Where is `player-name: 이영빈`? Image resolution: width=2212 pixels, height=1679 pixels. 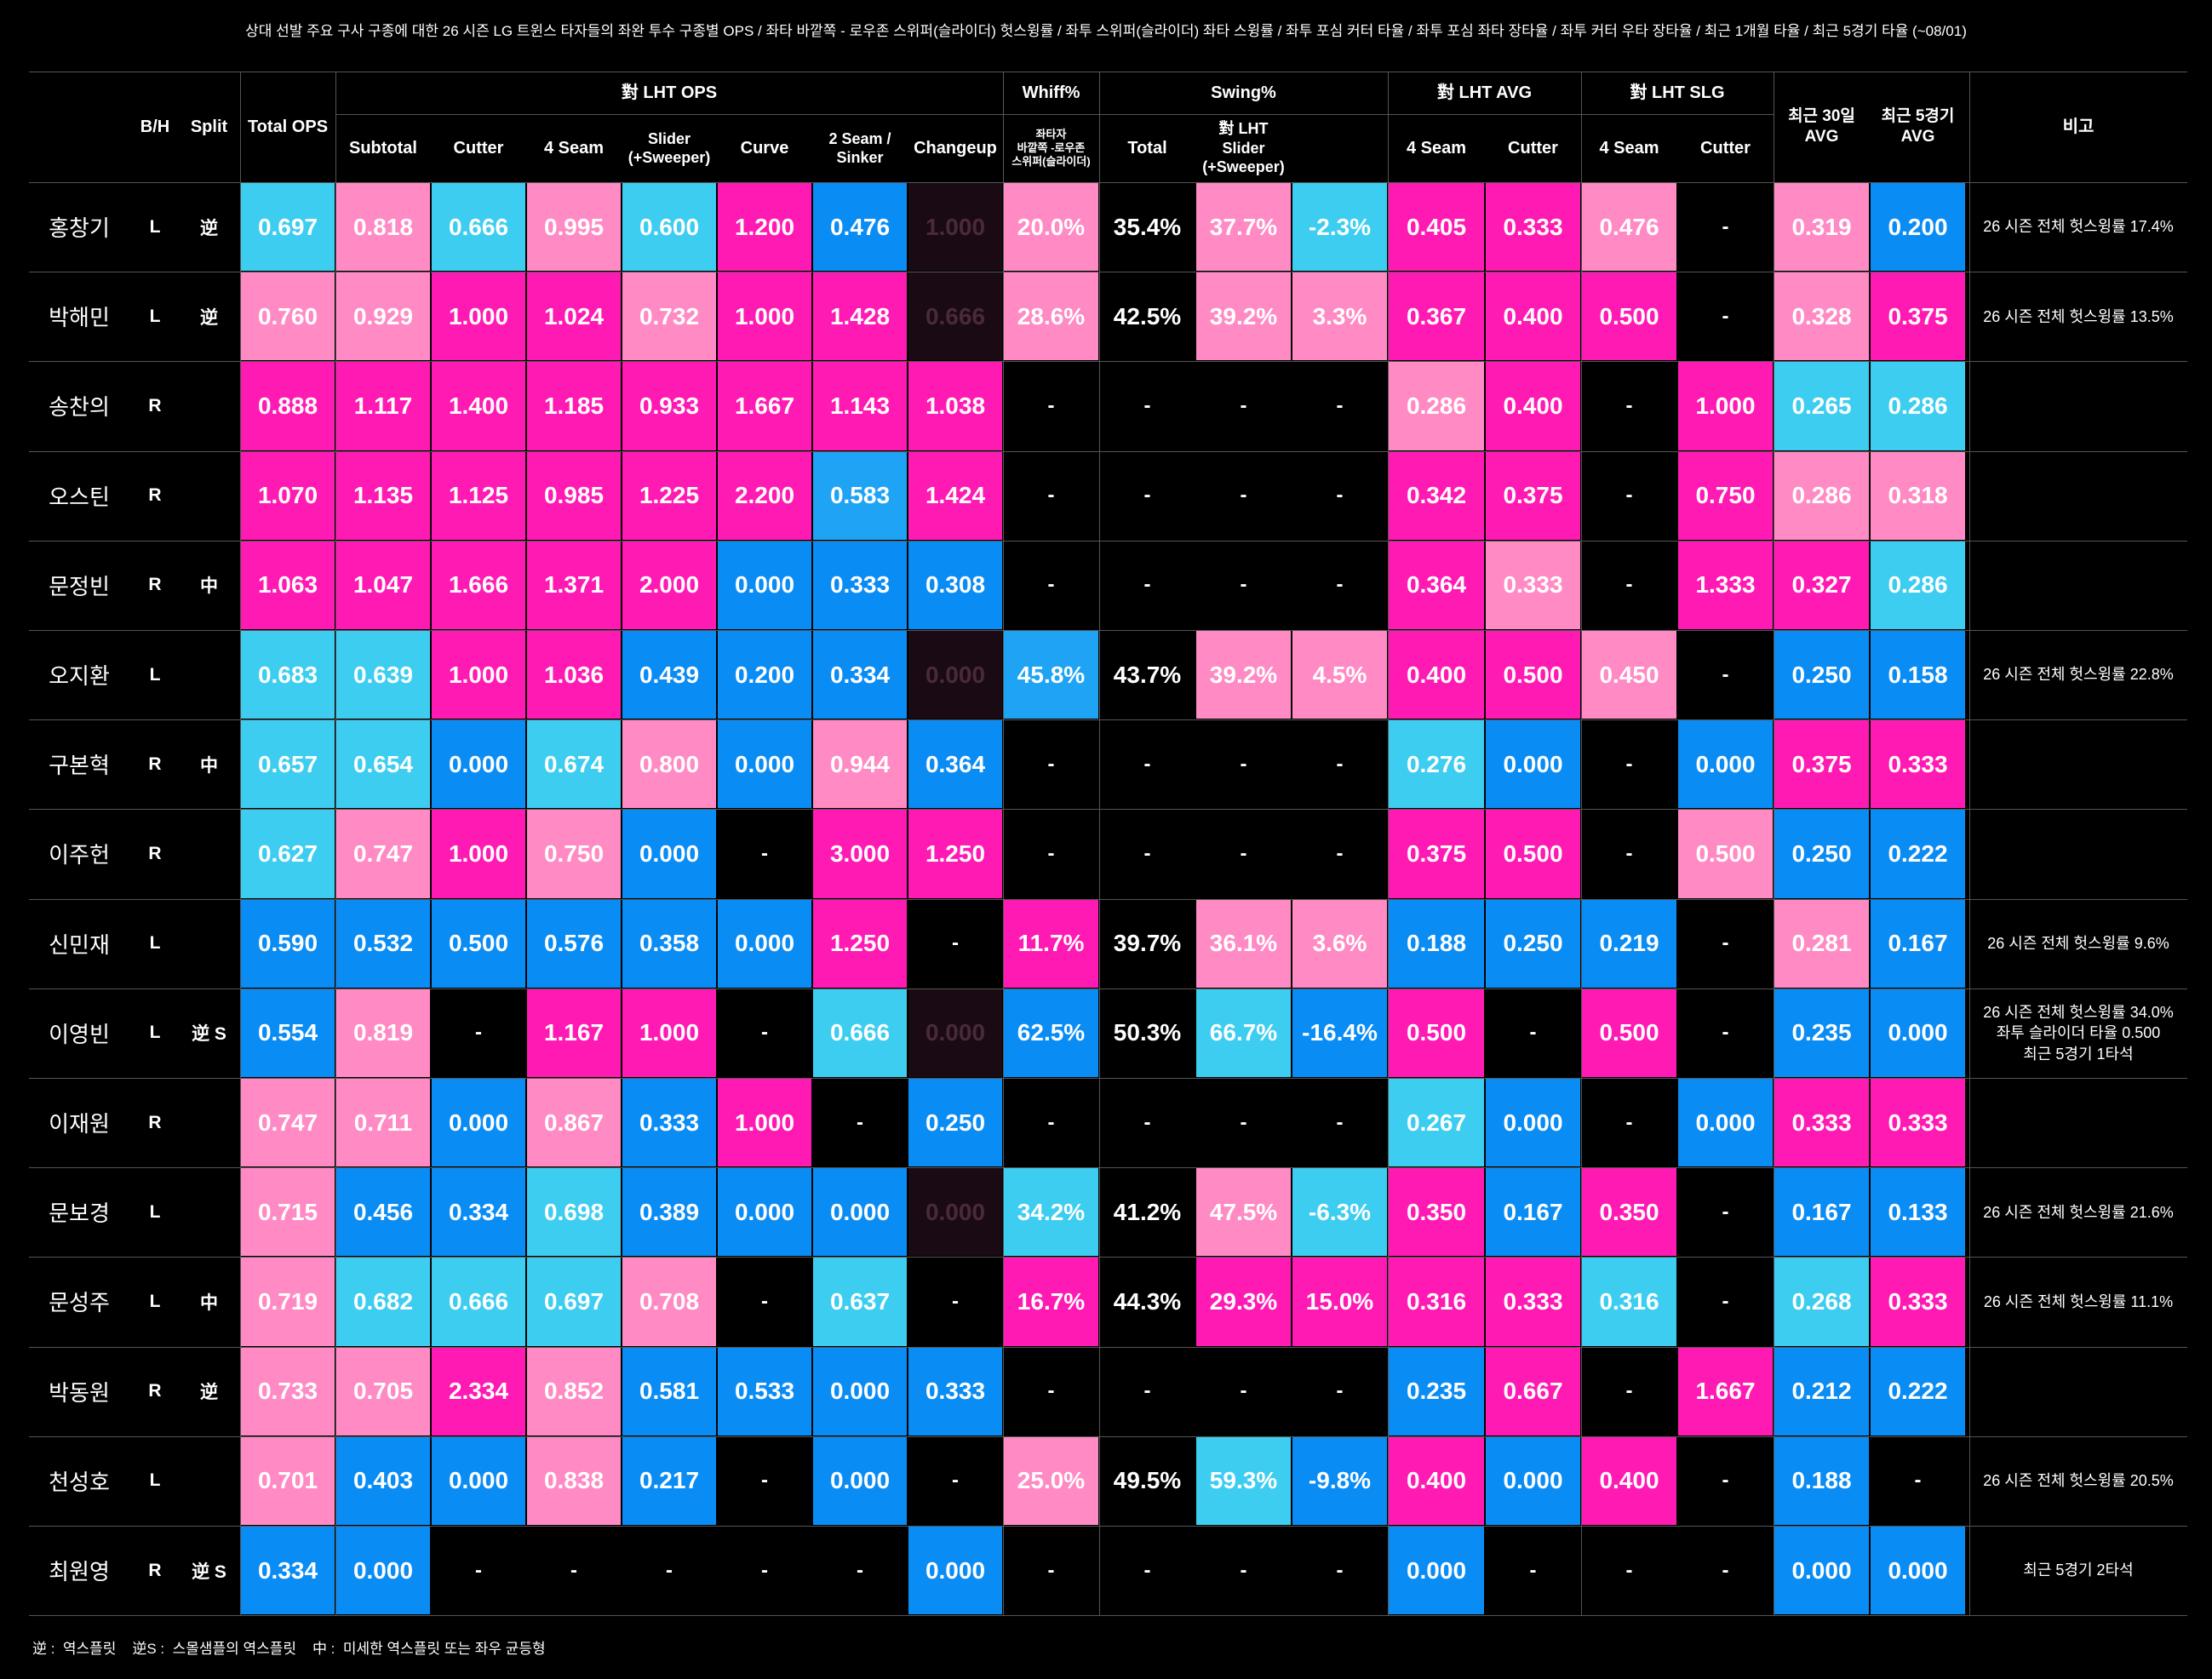
player-name: 이영빈 is located at coordinates (79, 1034).